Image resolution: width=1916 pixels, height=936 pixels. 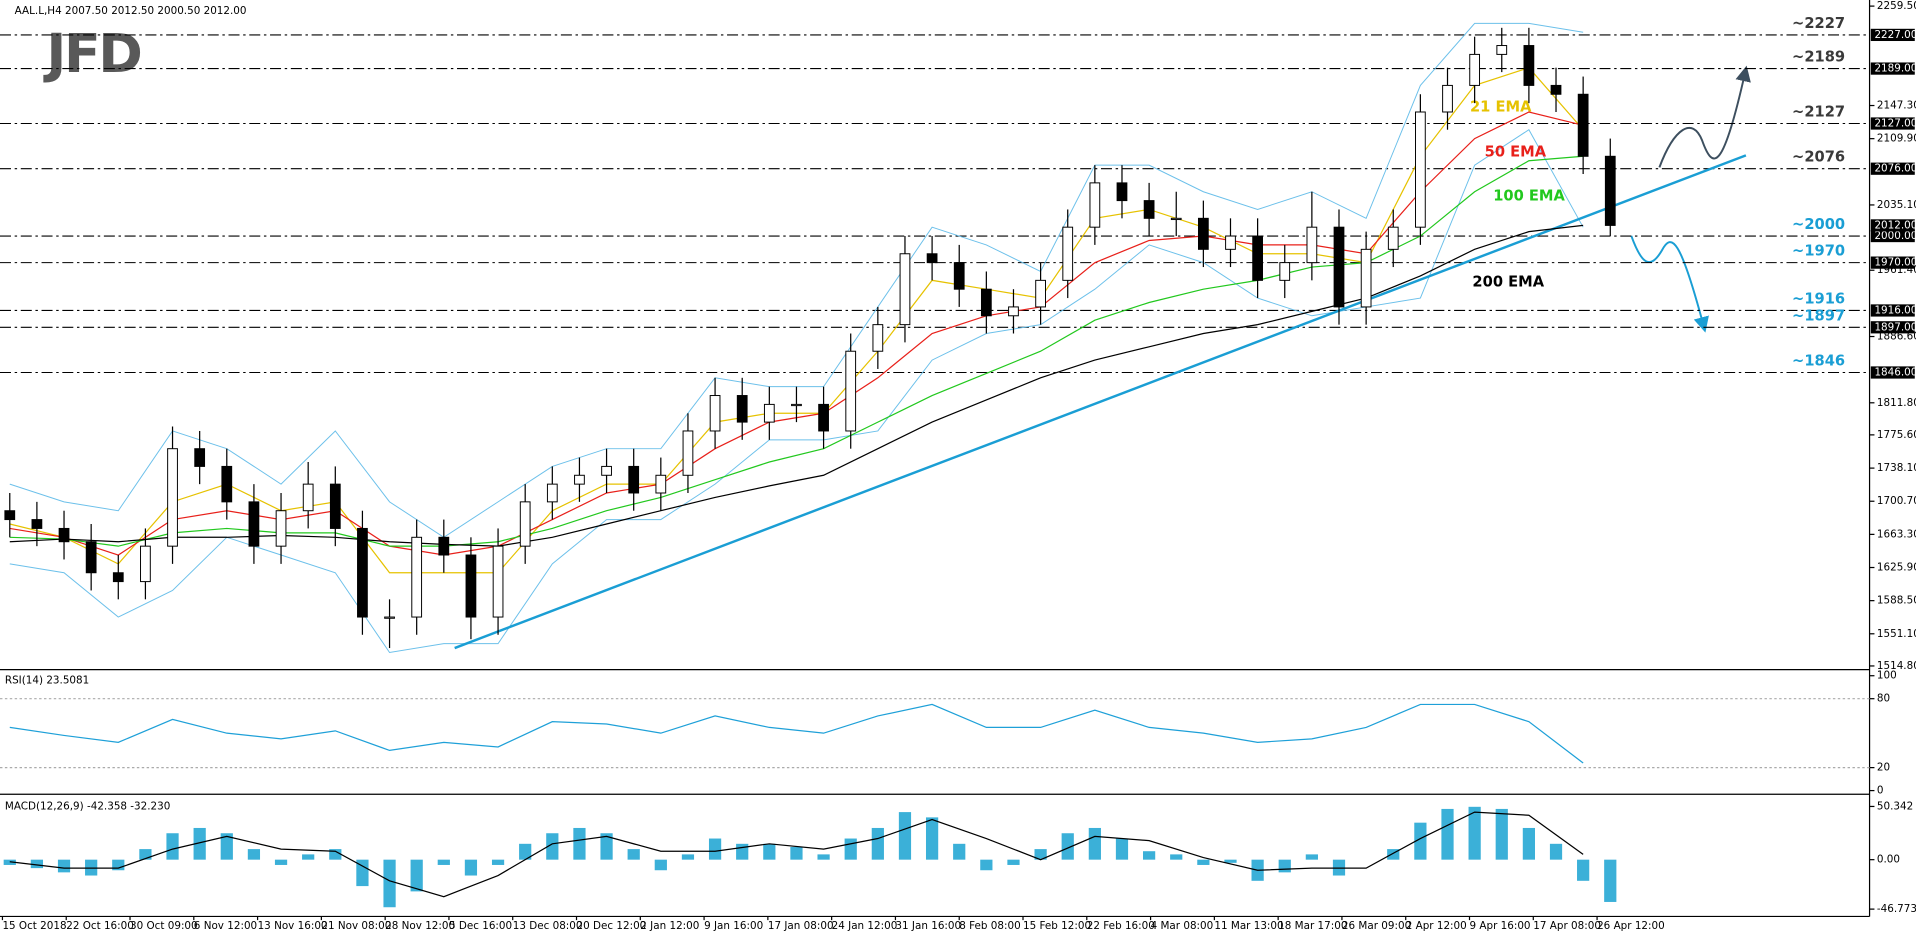 What do you see at coordinates (1121, 926) in the screenshot?
I see `x-tick-label: 22 Feb 16:00` at bounding box center [1121, 926].